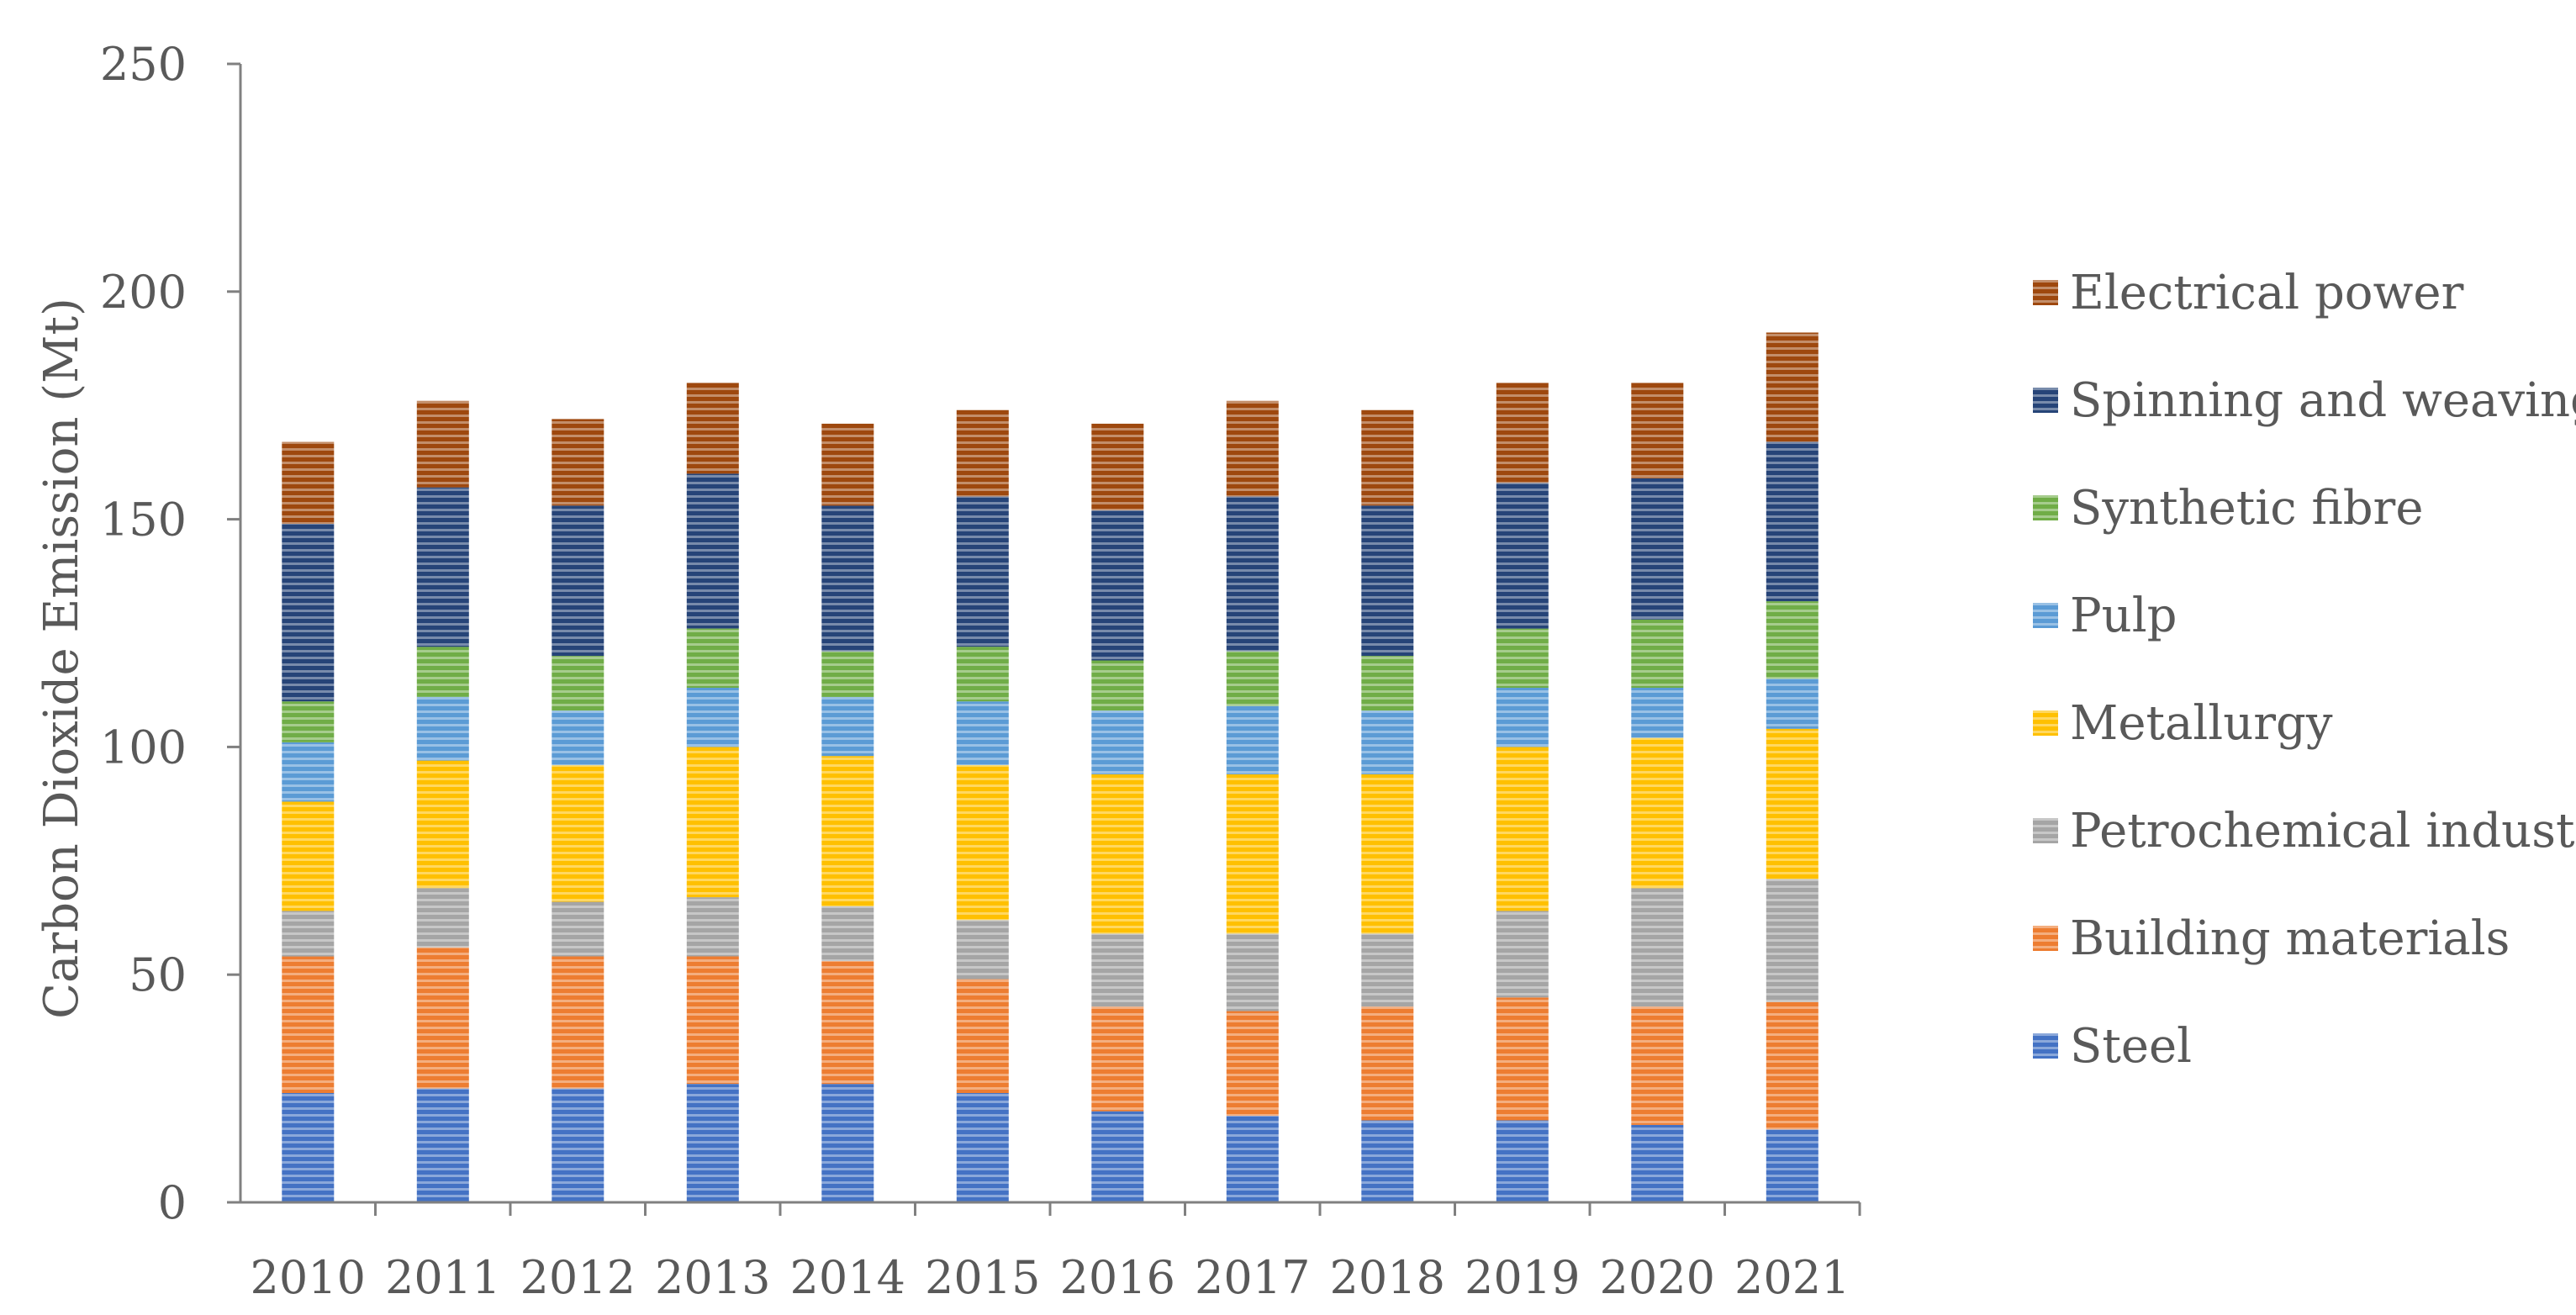 The image size is (2576, 1315). I want to click on legend-swatch-metallurgy, so click(2046, 723).